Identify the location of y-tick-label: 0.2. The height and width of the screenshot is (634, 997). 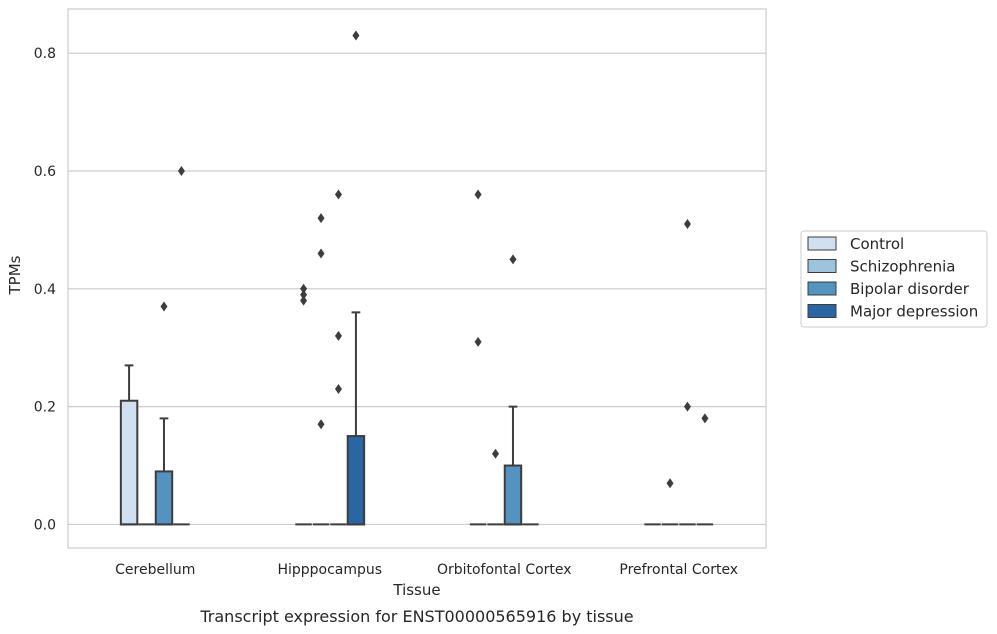
(45, 408).